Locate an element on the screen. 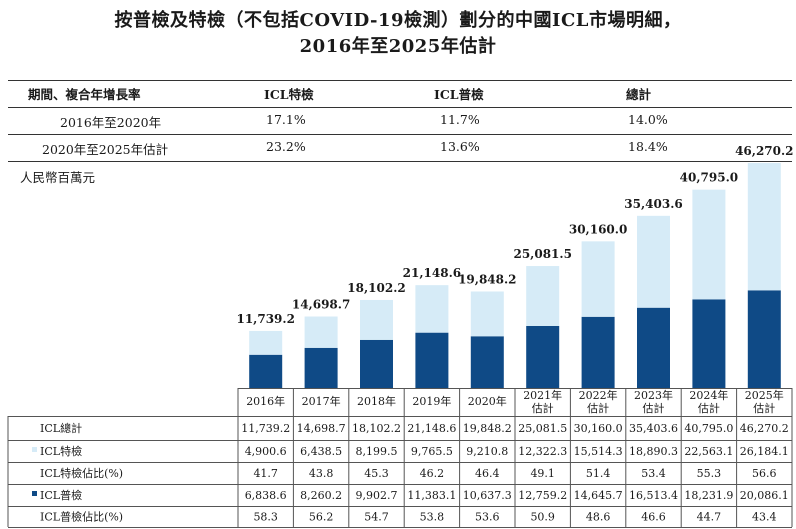  table-cell-r4-c6: 12,759.2 is located at coordinates (542, 495).